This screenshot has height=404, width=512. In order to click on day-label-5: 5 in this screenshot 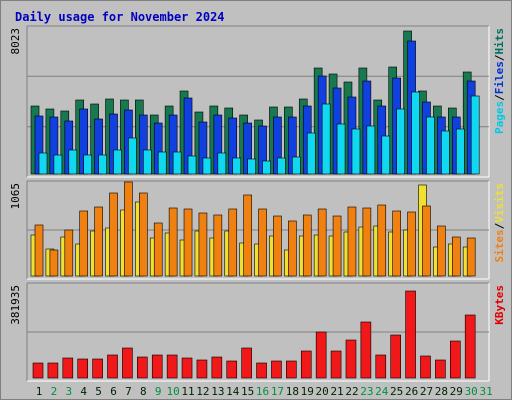, I will do `click(98, 391)`.